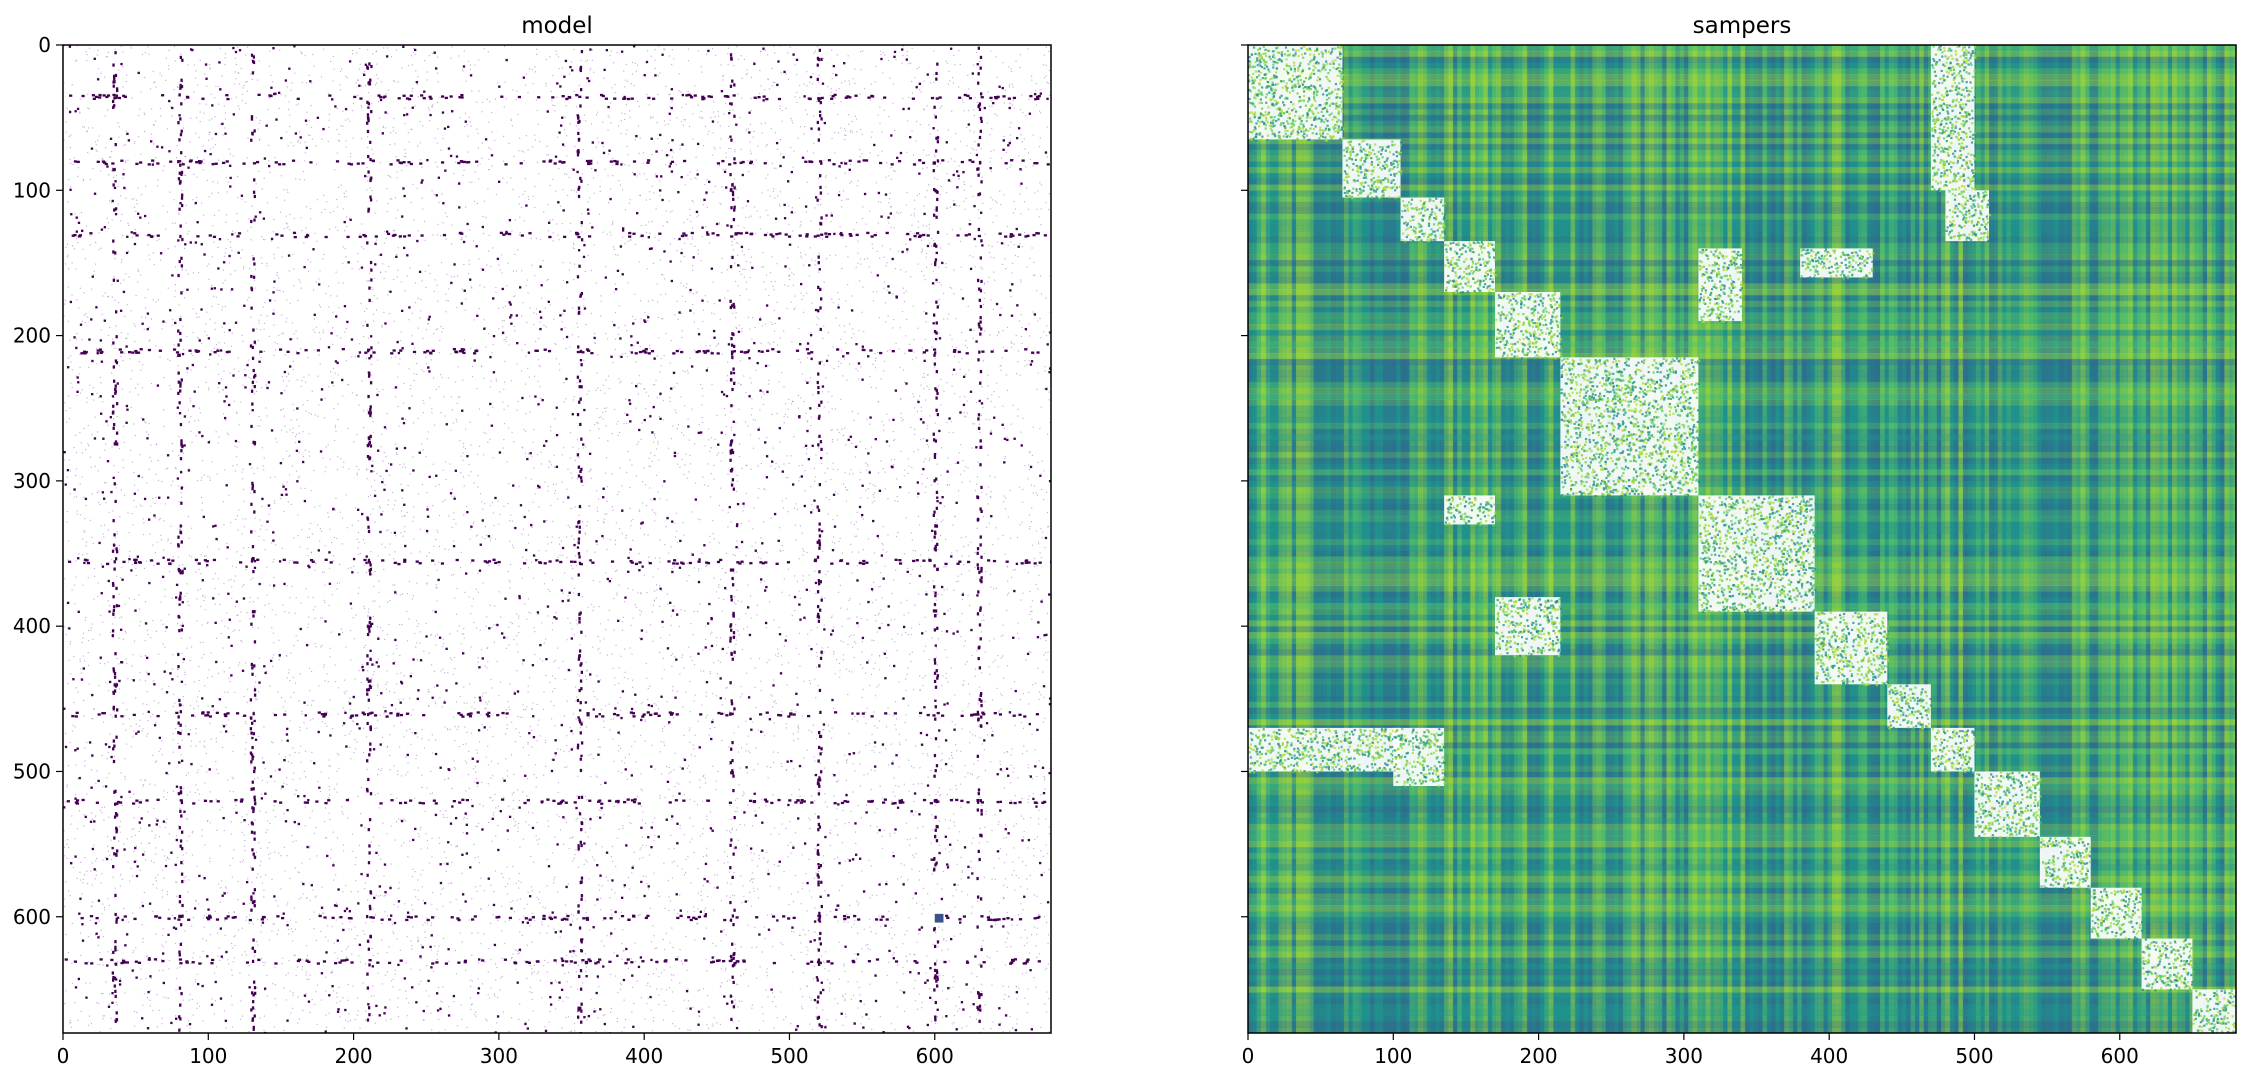 This screenshot has height=1076, width=2248. What do you see at coordinates (32, 336) in the screenshot?
I see `y-tick-label: 200` at bounding box center [32, 336].